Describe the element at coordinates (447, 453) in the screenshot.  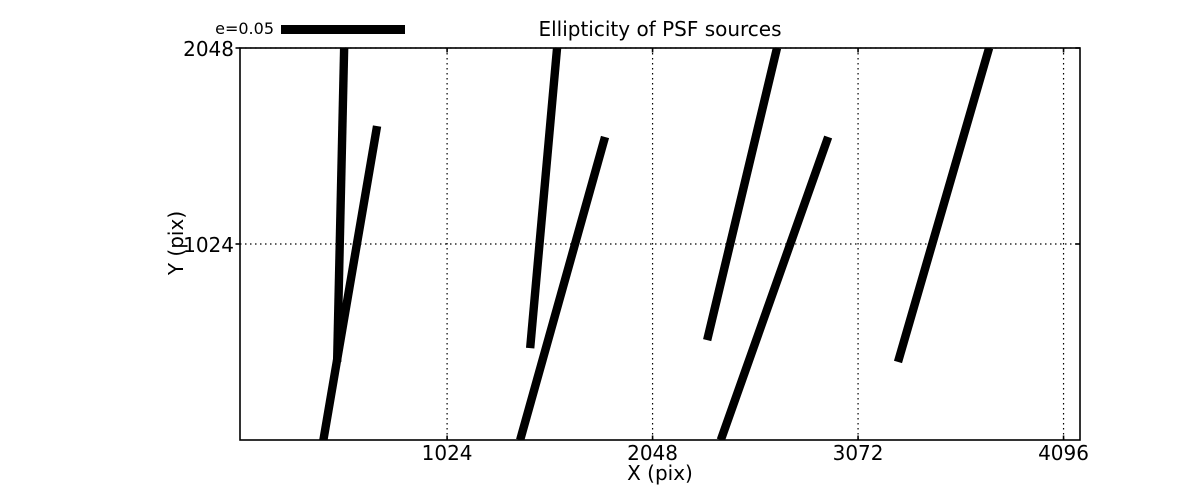
I see `x-tick-label-1024: 1024` at that location.